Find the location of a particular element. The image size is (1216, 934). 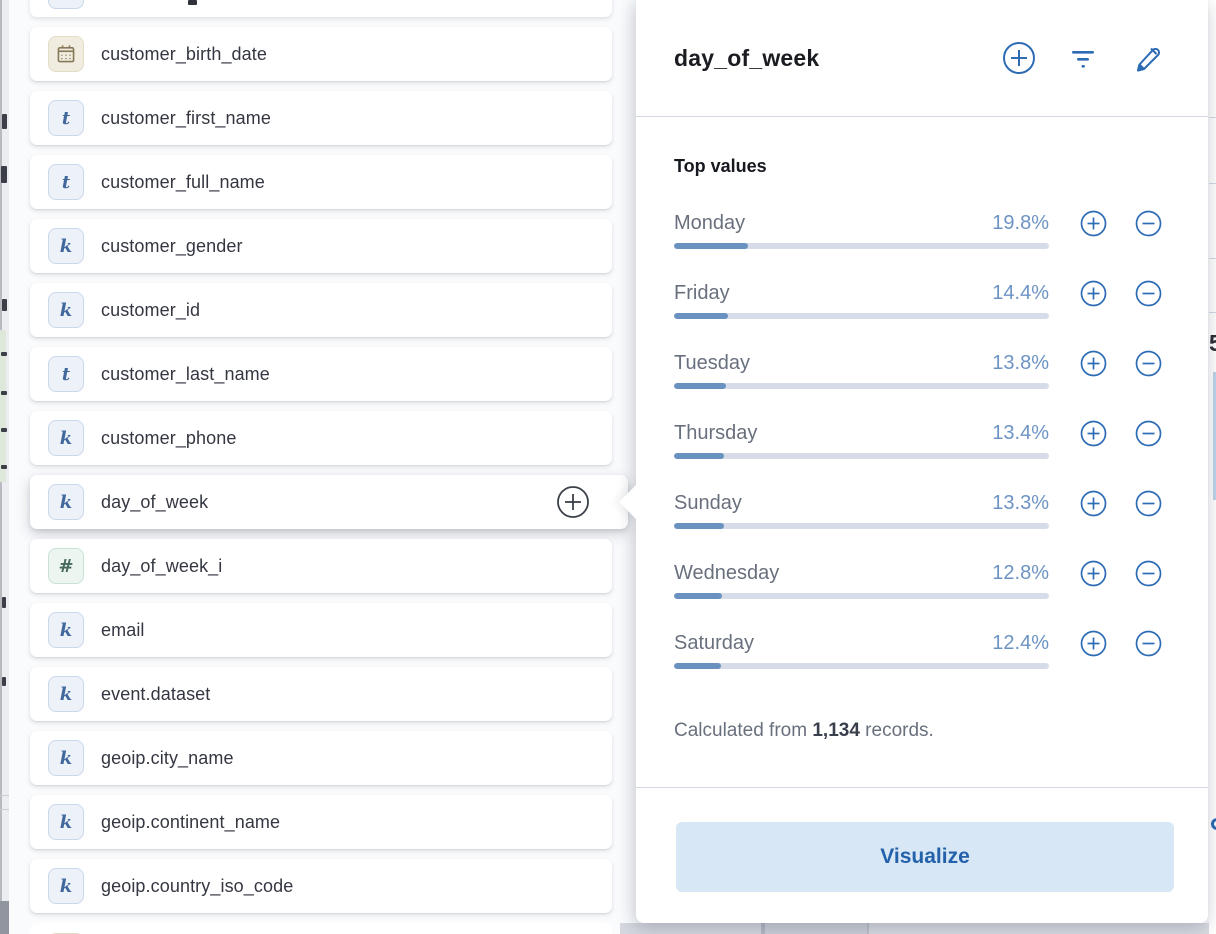

value-percent: 13.8% is located at coordinates (1020, 362).